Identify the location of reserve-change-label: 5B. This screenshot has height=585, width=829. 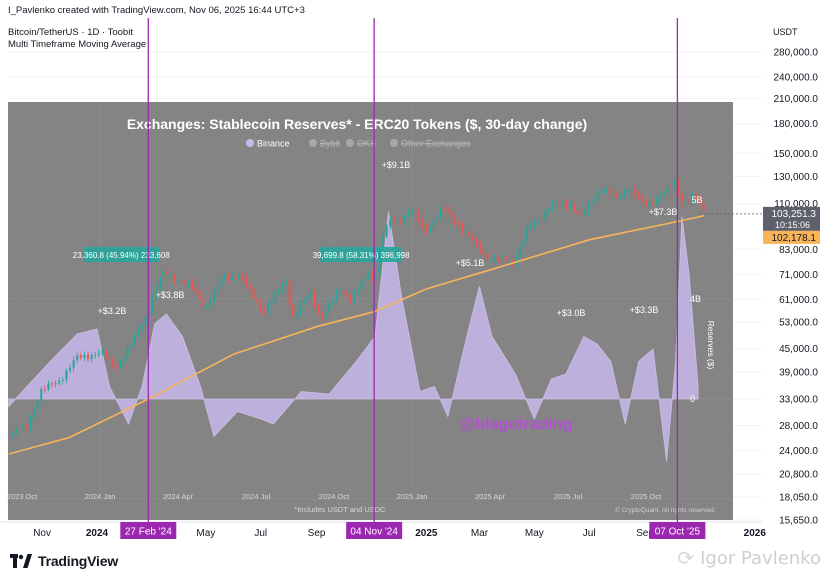
(696, 200).